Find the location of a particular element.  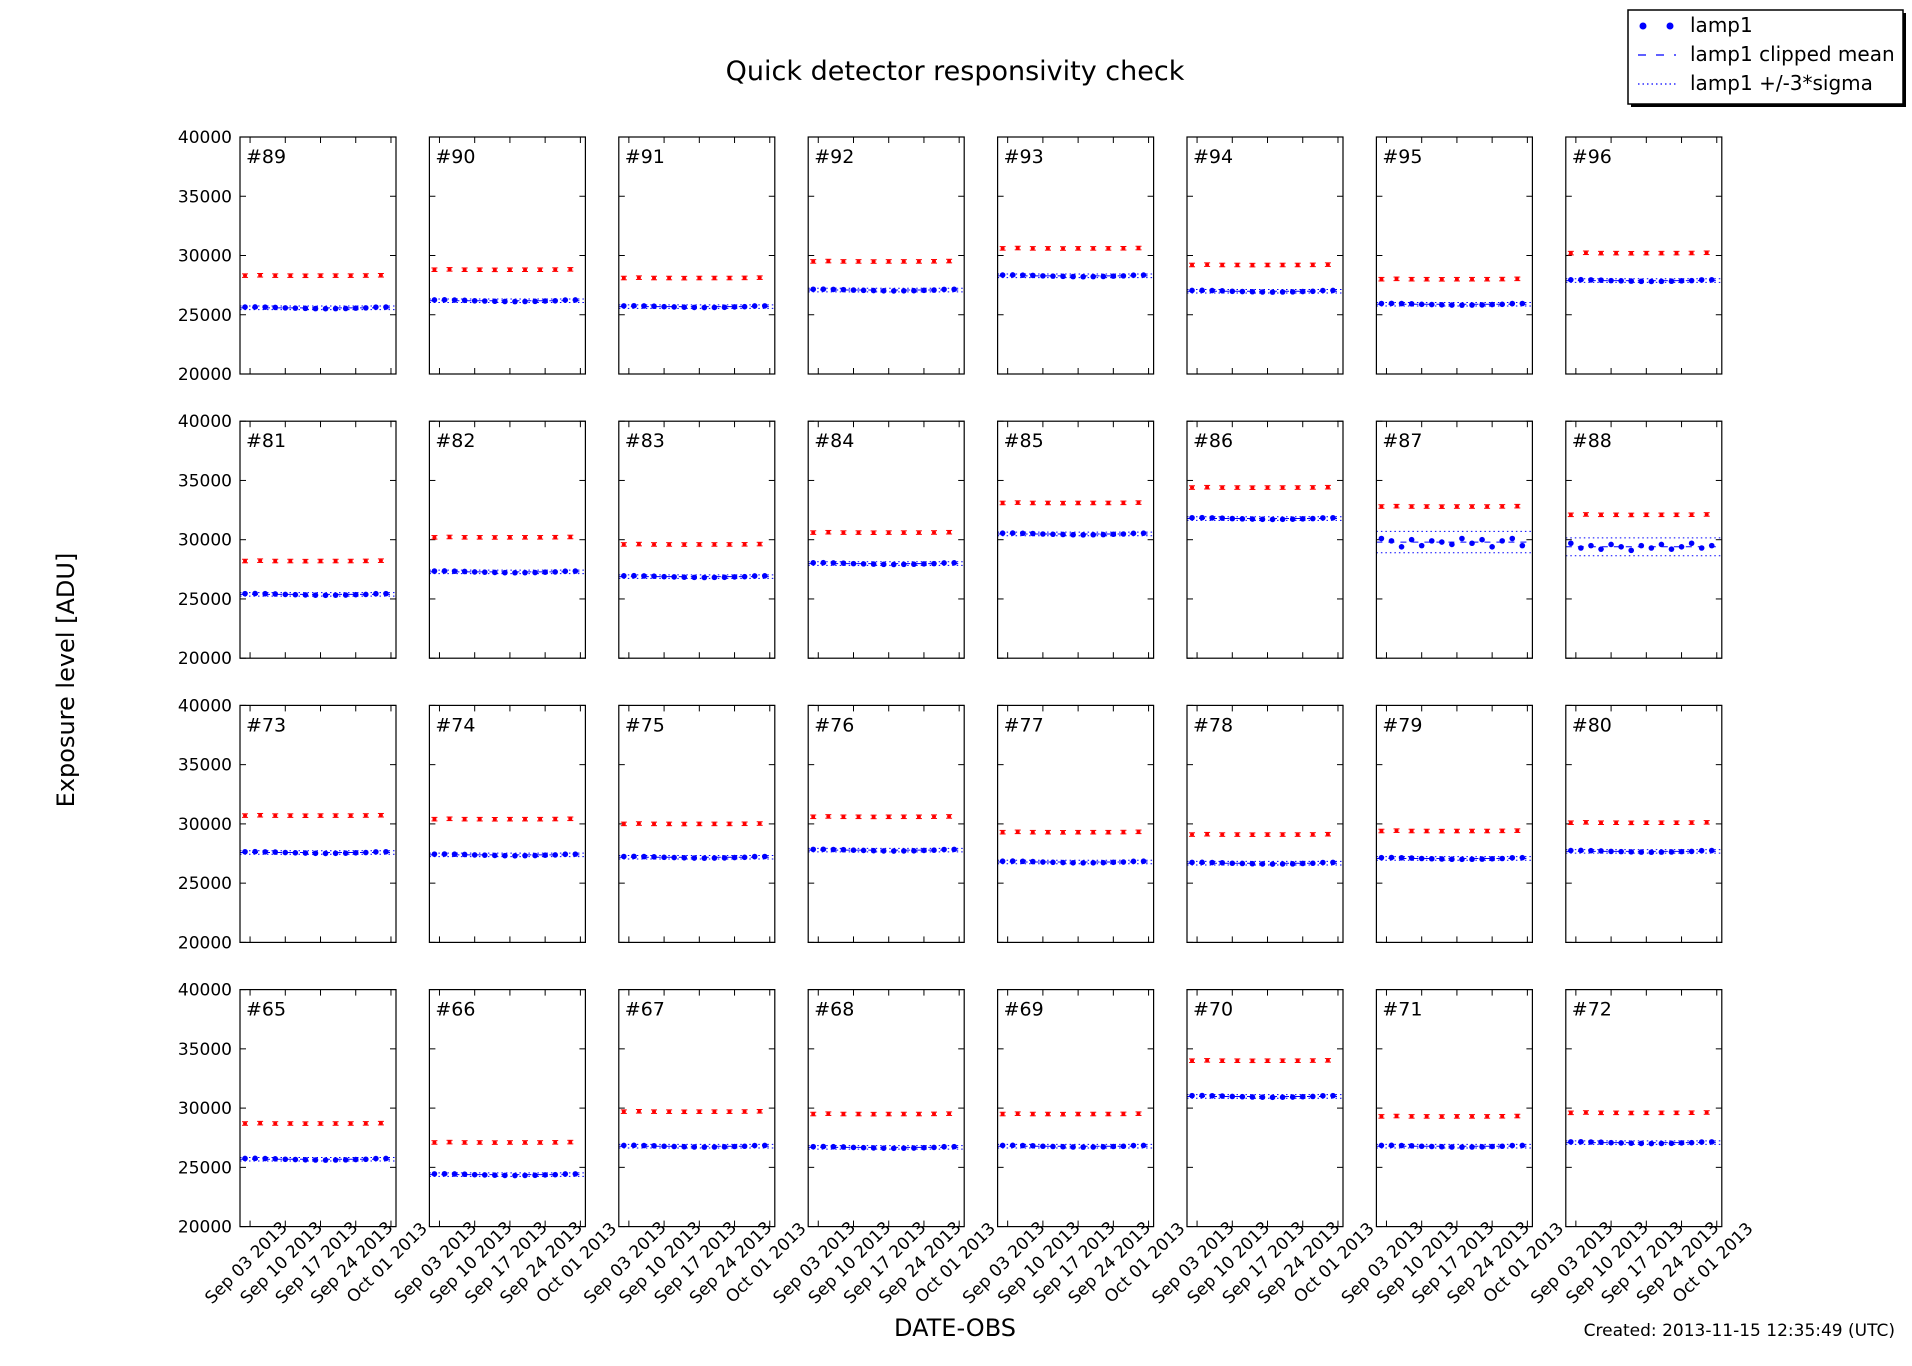

y-tick-label: 20000 is located at coordinates (205, 943).